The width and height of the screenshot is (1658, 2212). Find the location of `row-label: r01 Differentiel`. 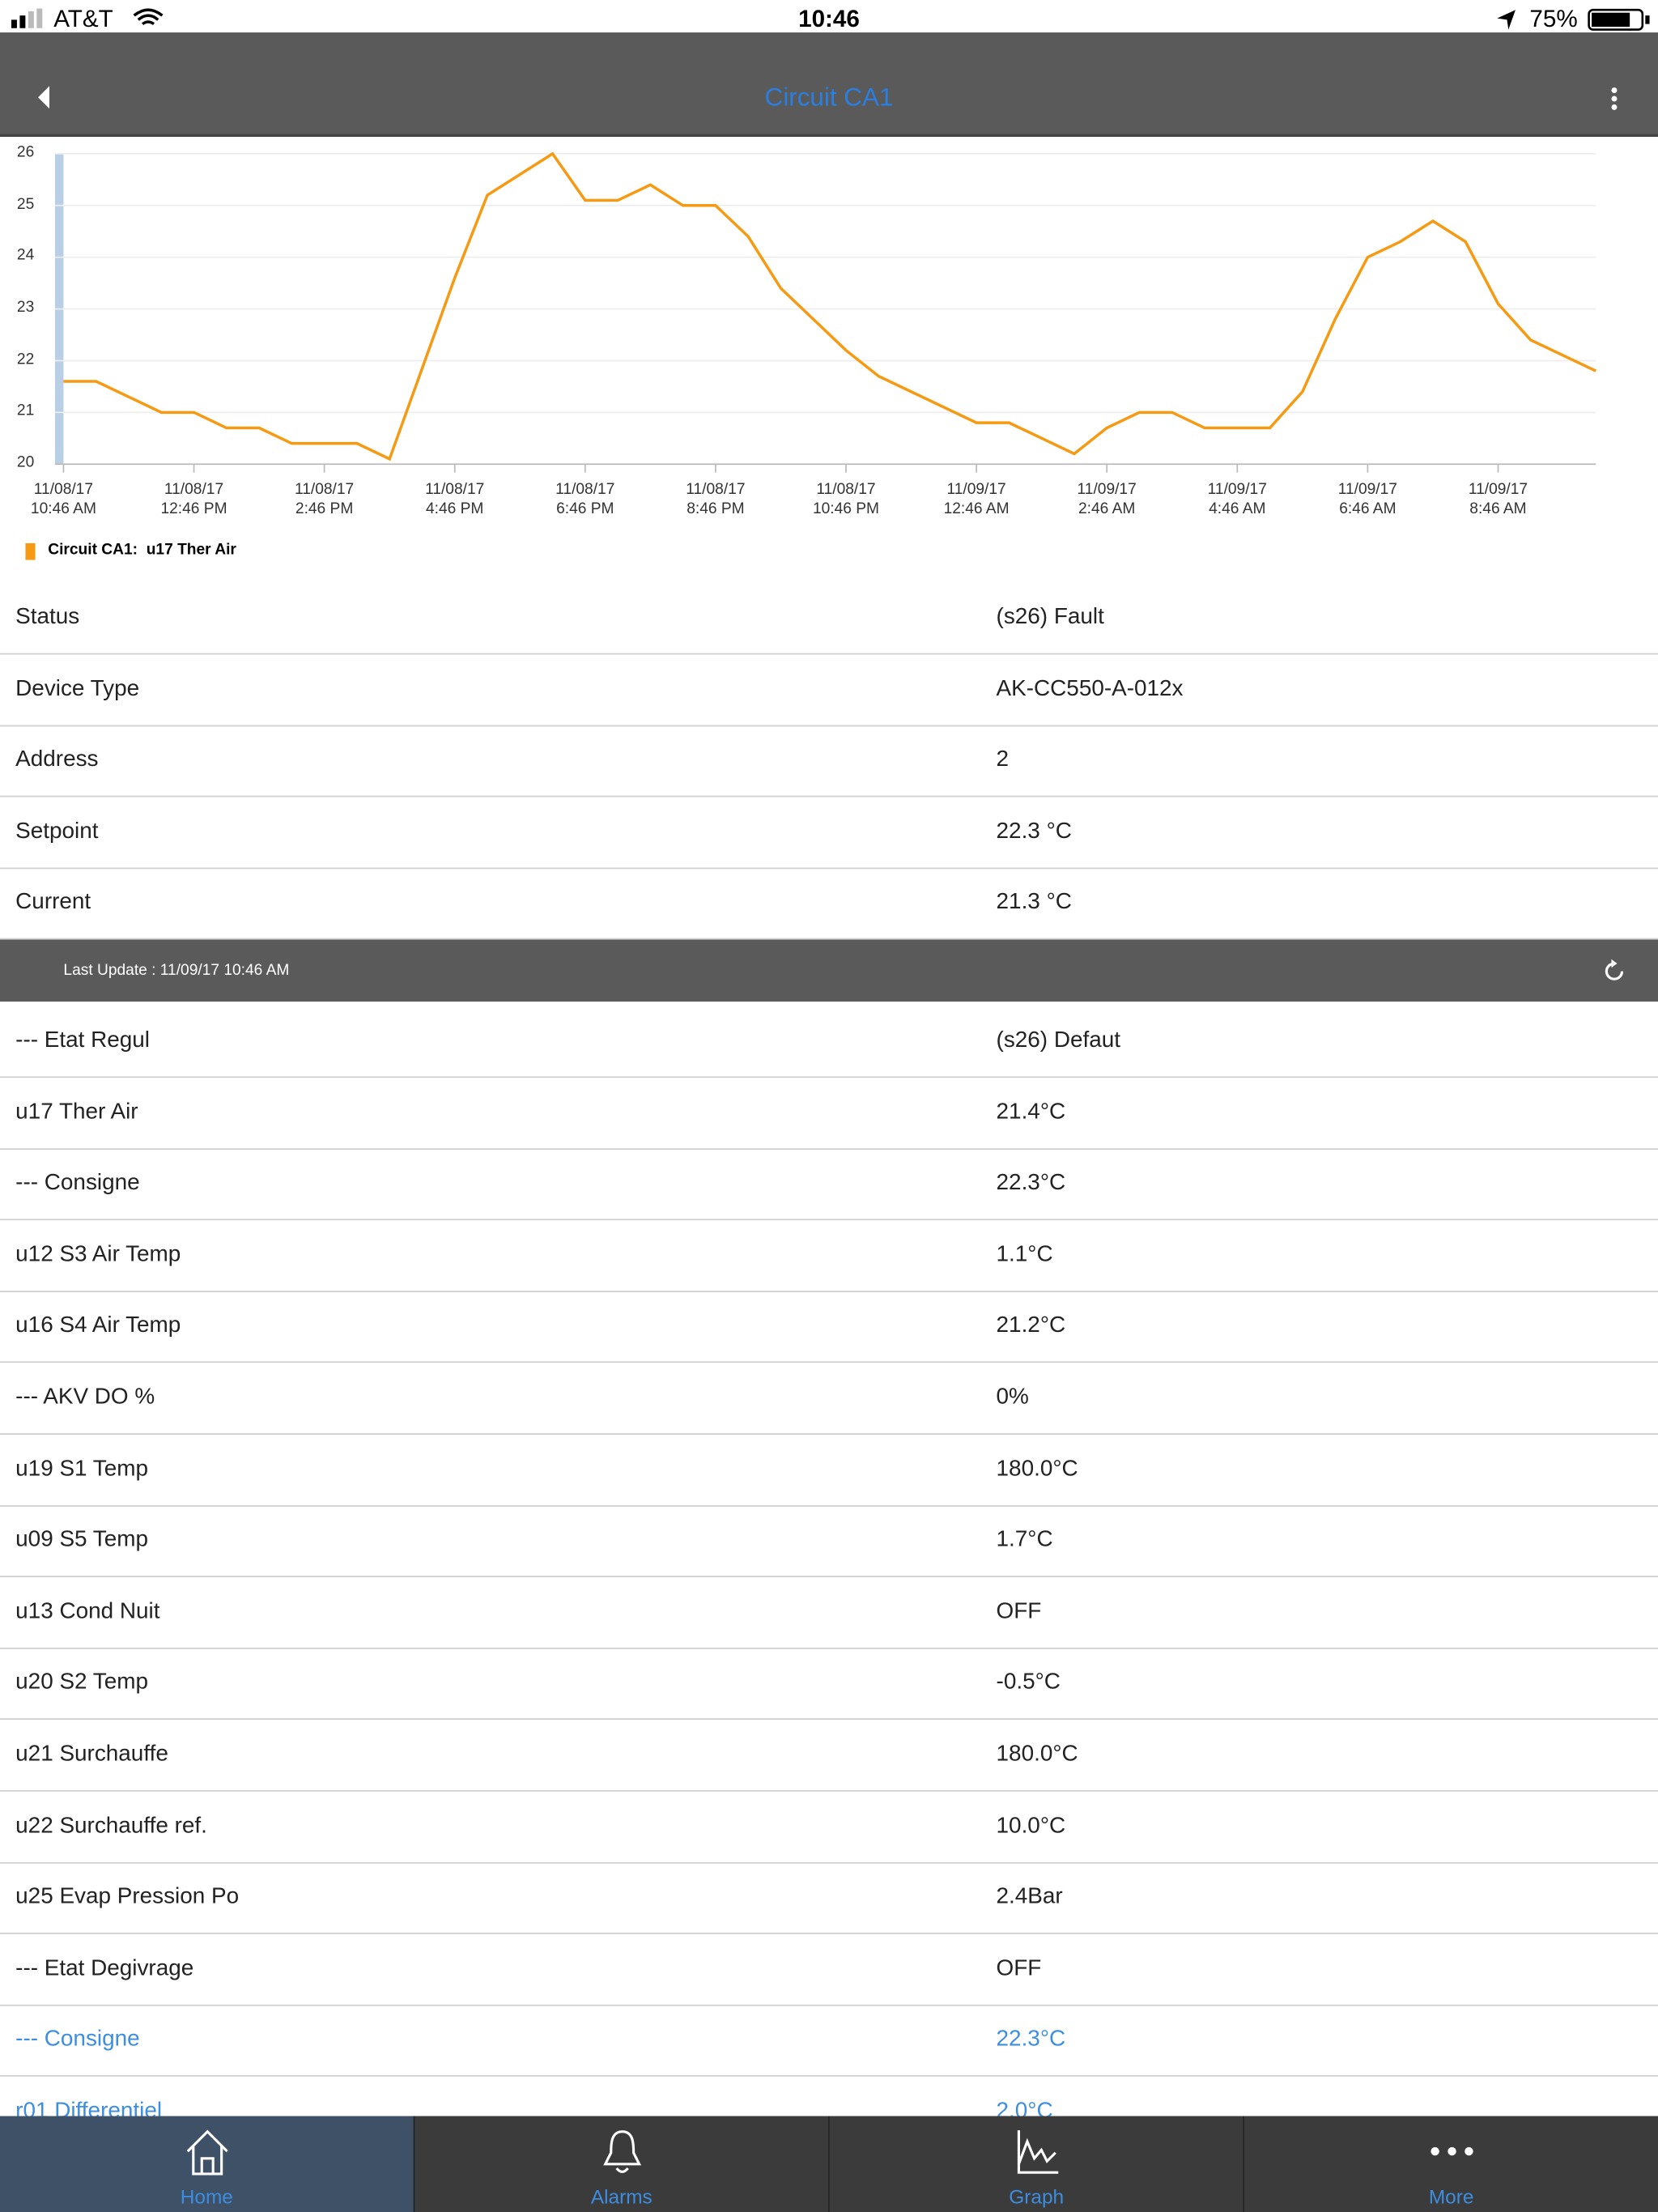

row-label: r01 Differentiel is located at coordinates (89, 2108).